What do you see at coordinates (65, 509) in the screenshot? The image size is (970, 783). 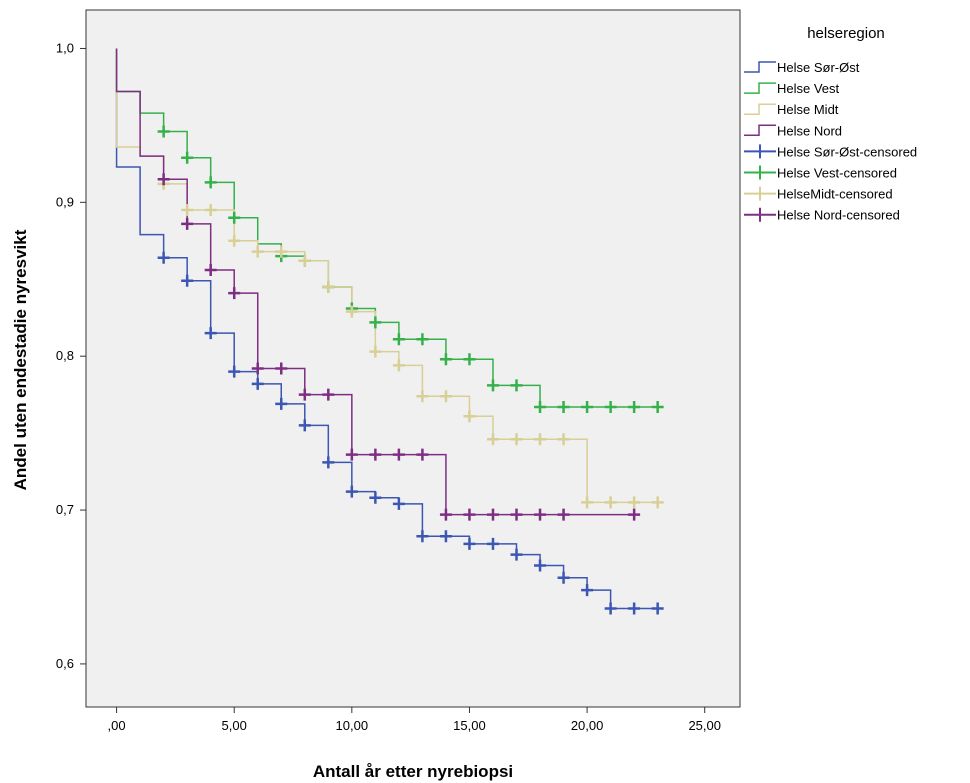 I see `y-tick-label: 0,7` at bounding box center [65, 509].